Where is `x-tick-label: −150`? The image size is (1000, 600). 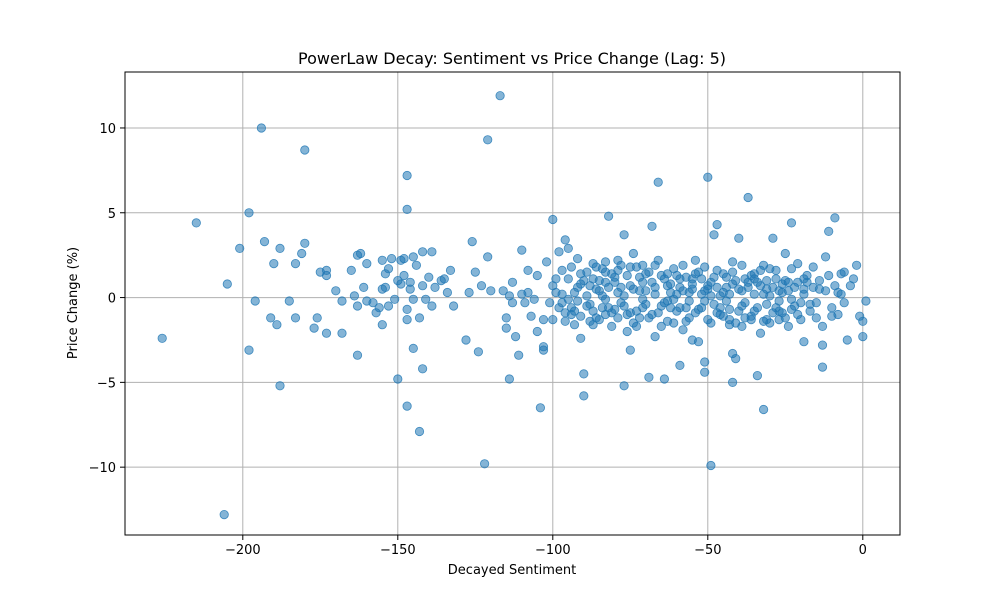 x-tick-label: −150 is located at coordinates (398, 550).